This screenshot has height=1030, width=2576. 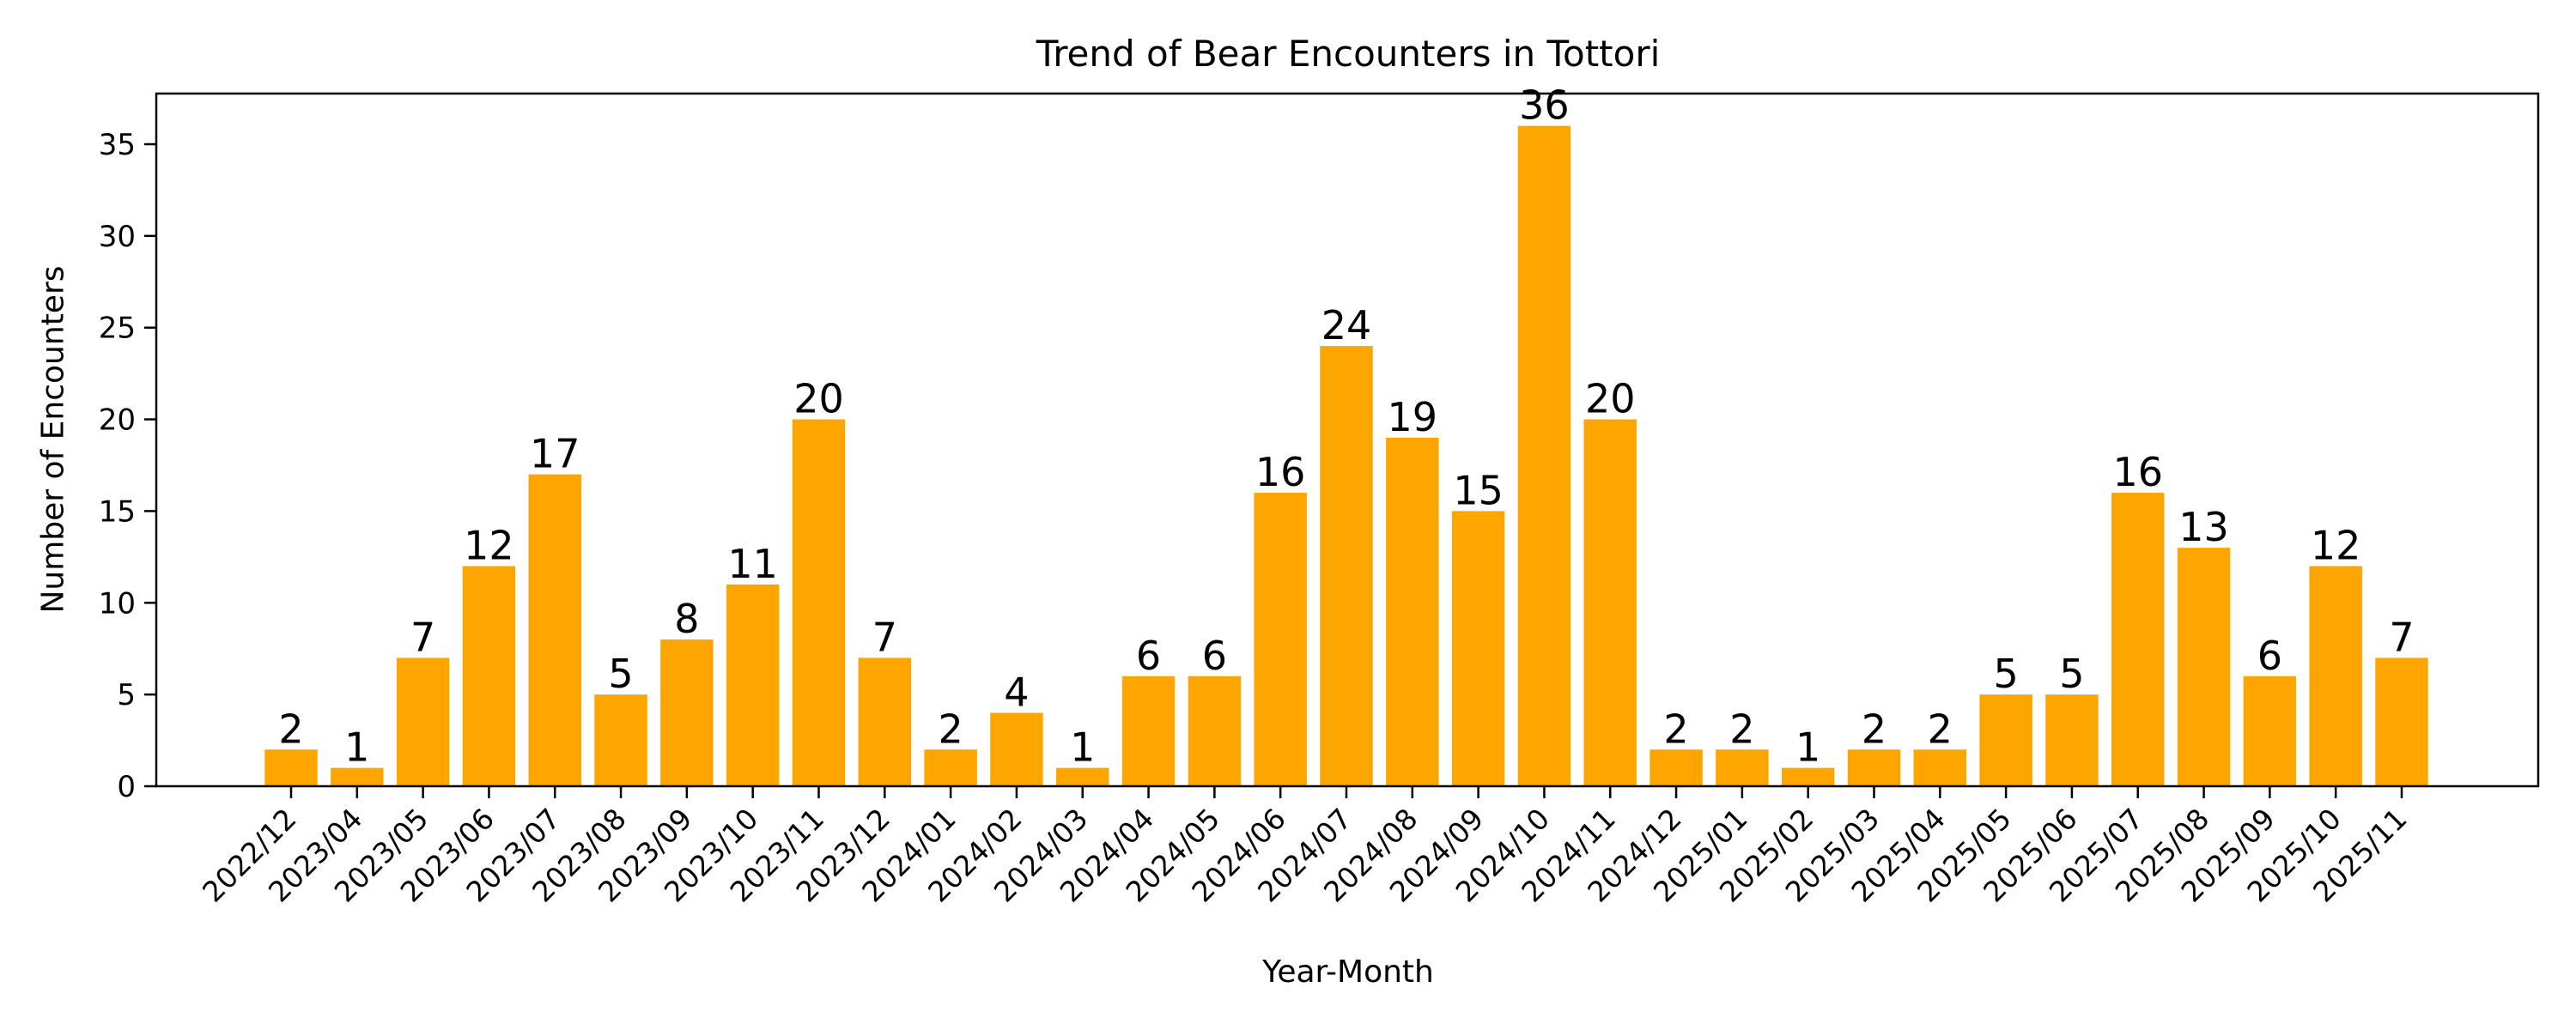 I want to click on y-tick-label: 20, so click(x=117, y=420).